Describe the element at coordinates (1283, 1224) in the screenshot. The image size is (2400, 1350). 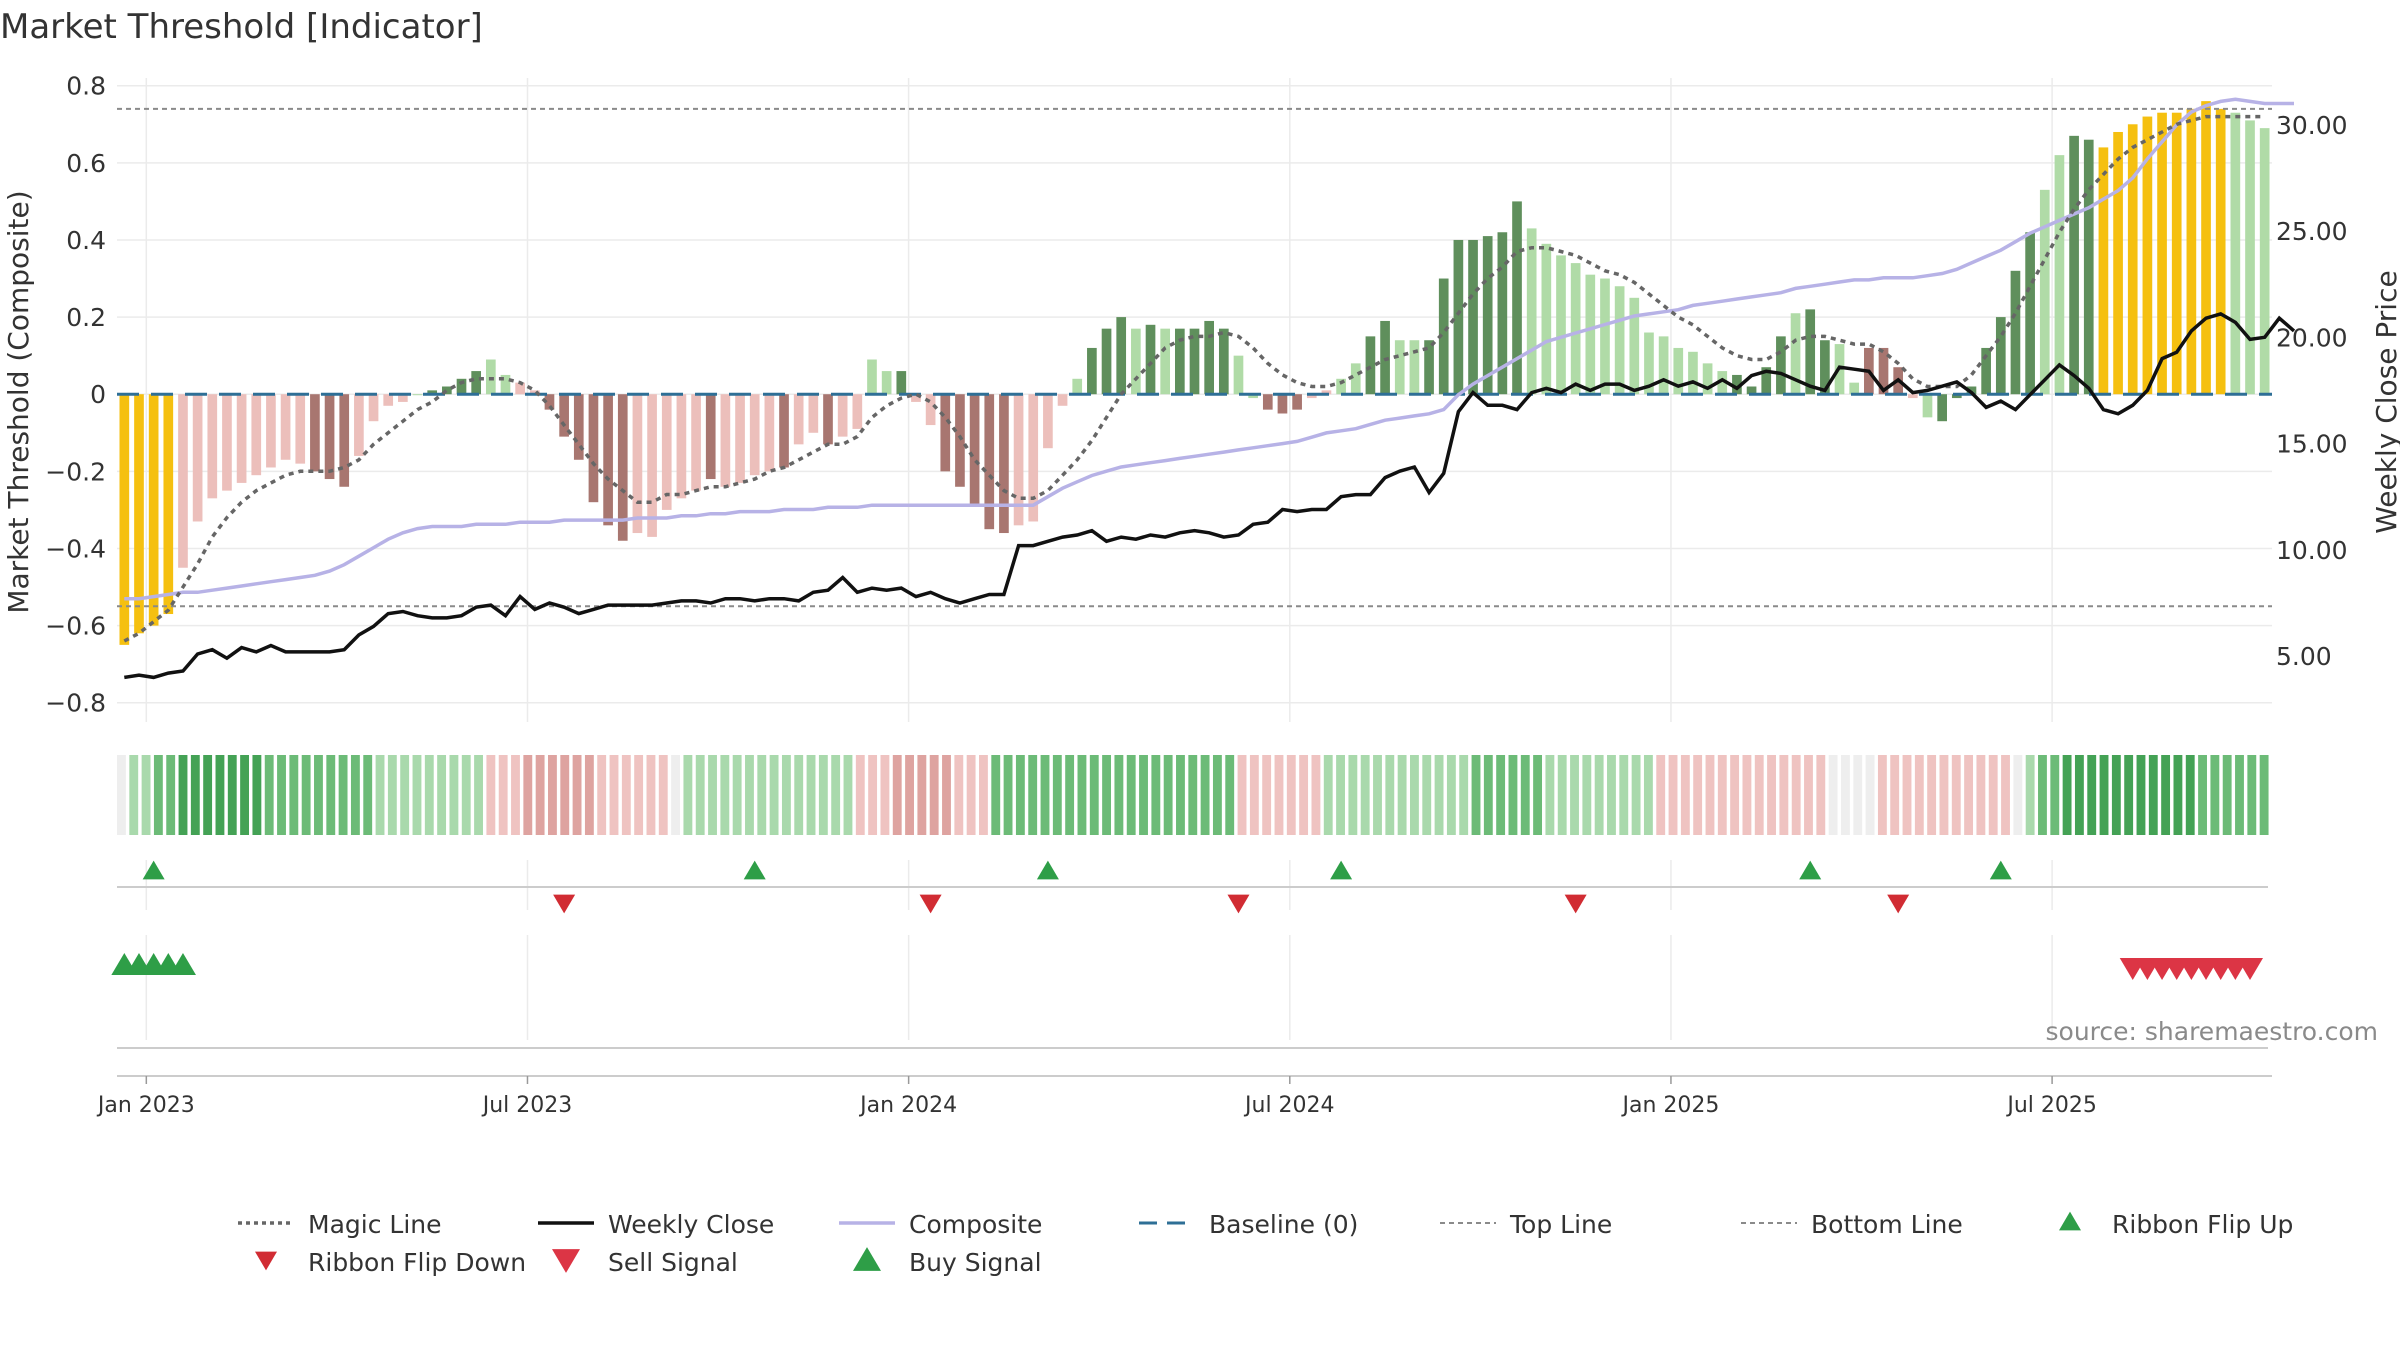
I see `legend-label: Baseline (0)` at that location.